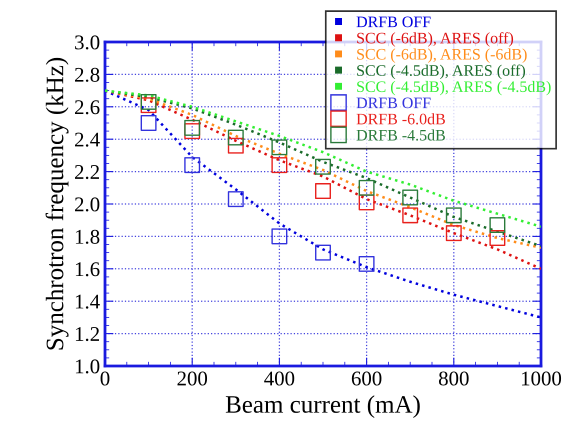  I want to click on legend-label: DRFB -4.5dB, so click(400, 135).